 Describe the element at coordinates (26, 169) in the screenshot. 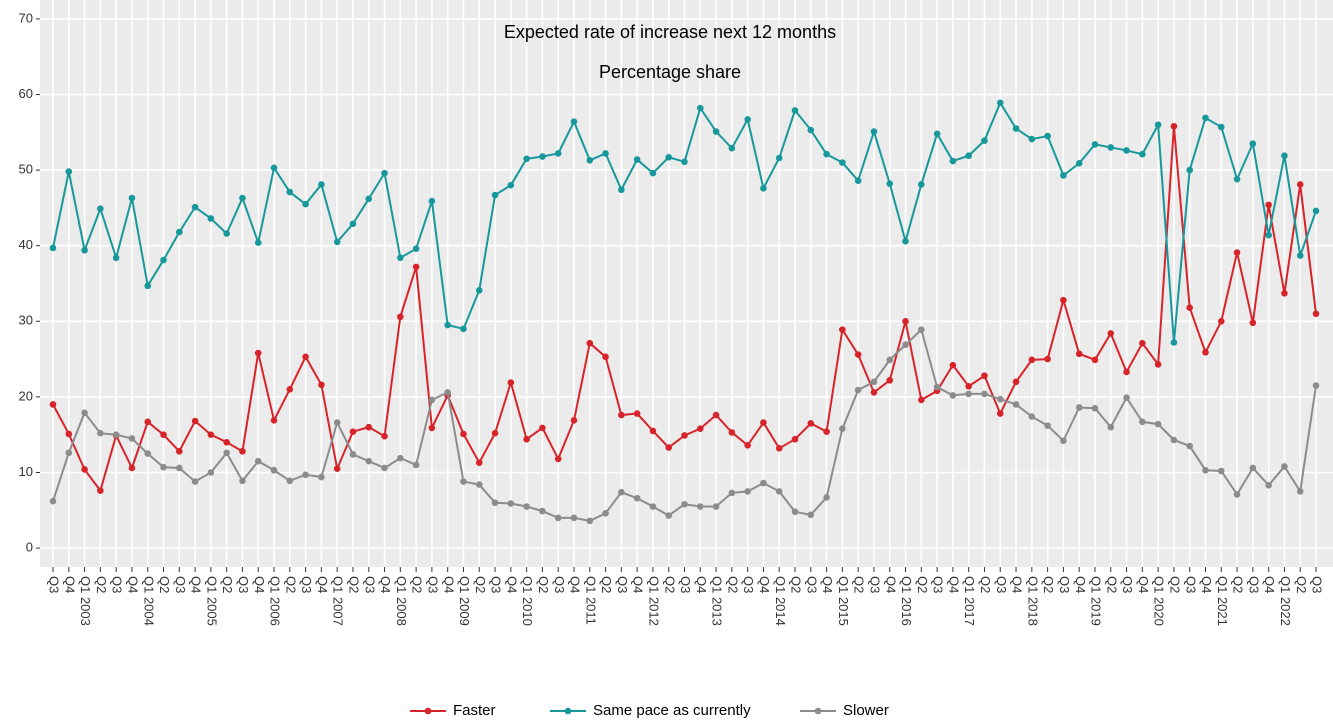

I see `y-tick-label: 50` at that location.